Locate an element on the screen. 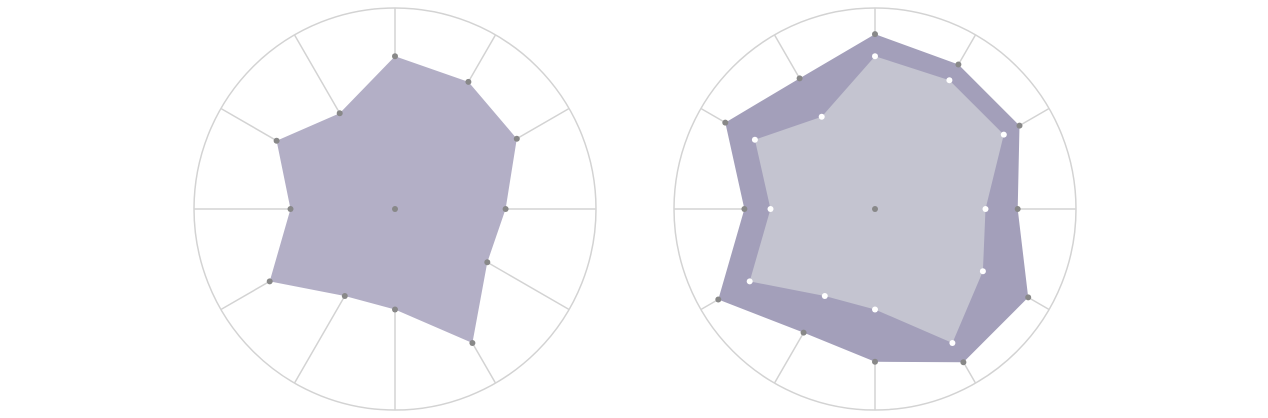 The height and width of the screenshot is (418, 1268). series-1-area is located at coordinates (876, 199).